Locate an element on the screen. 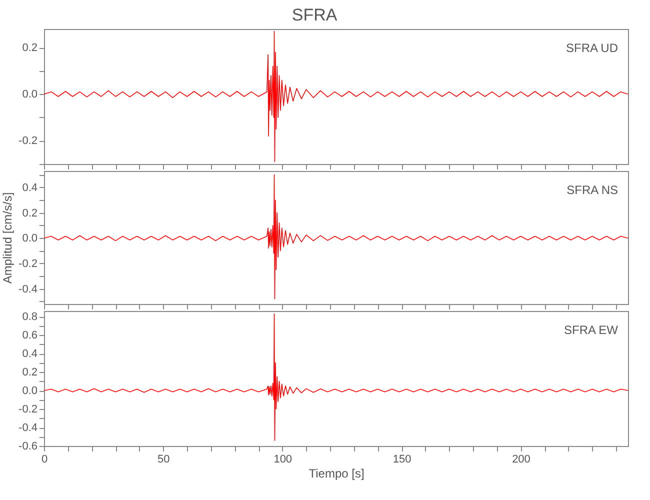 This screenshot has width=650, height=500. x-tick-label: 100 is located at coordinates (283, 460).